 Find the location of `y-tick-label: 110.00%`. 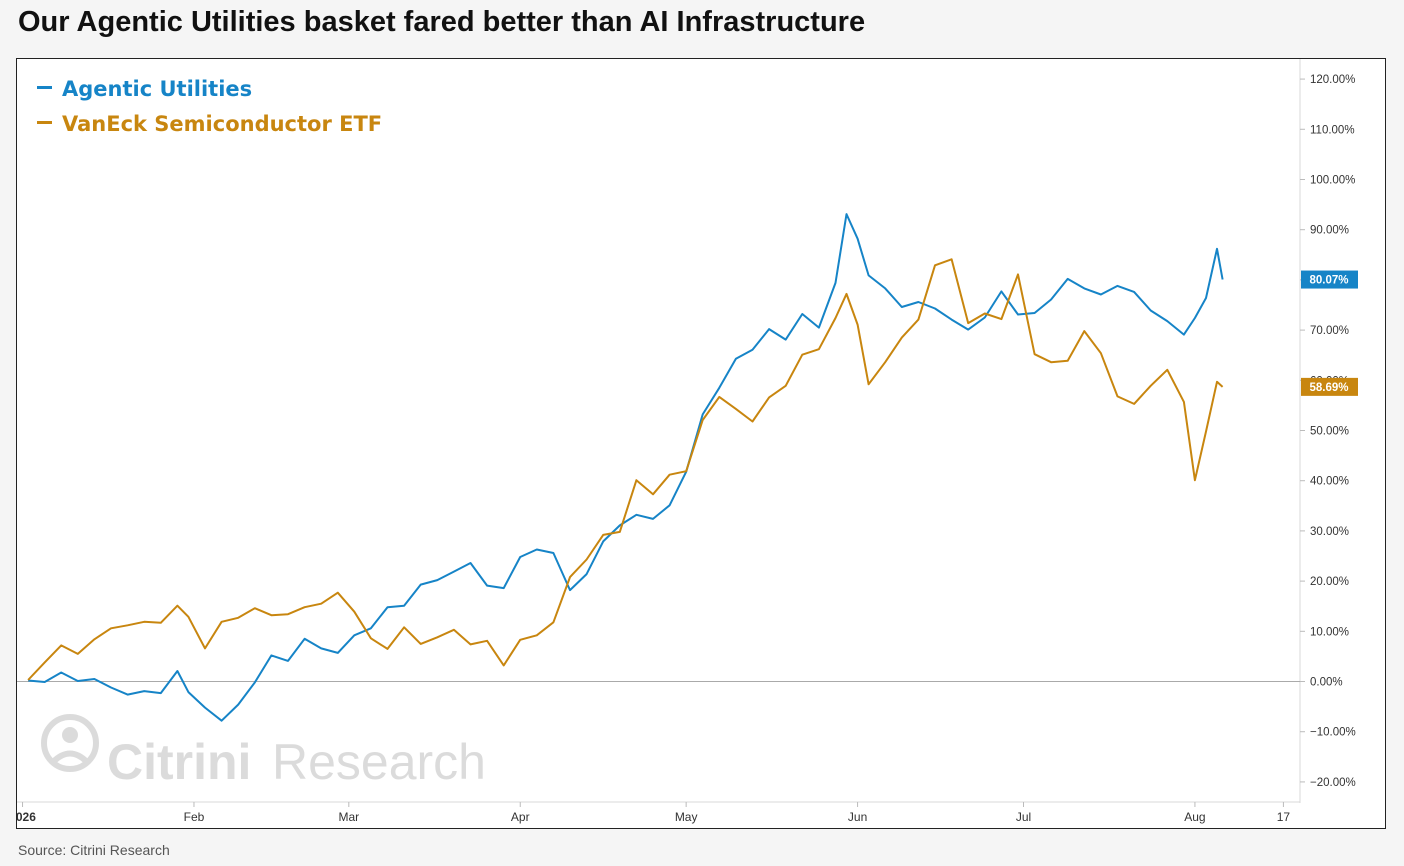

y-tick-label: 110.00% is located at coordinates (1332, 130).